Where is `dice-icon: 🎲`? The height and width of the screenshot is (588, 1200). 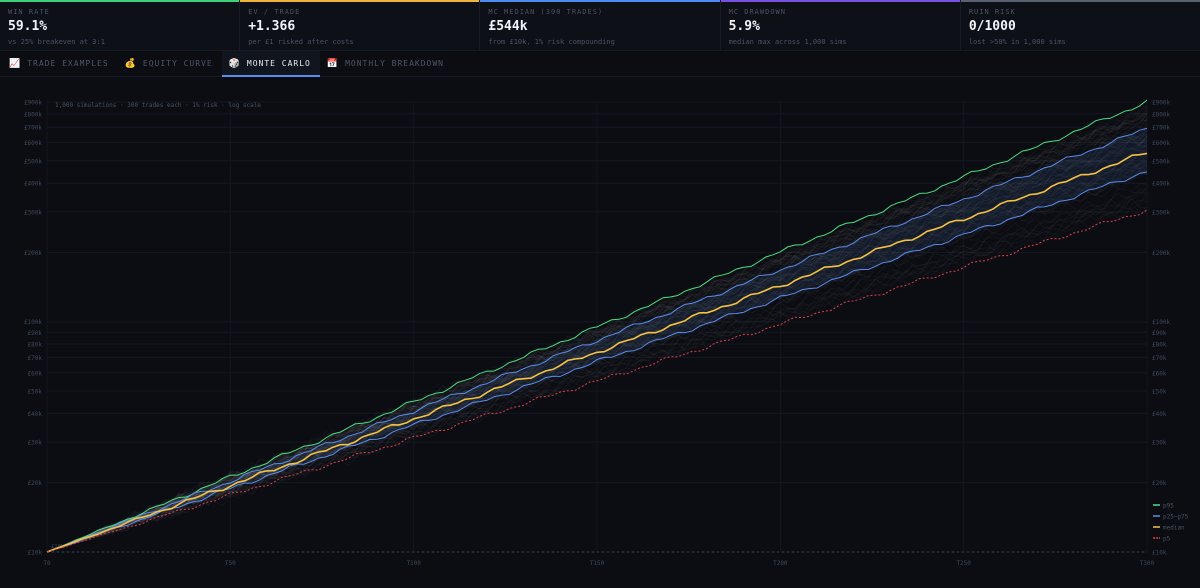 dice-icon: 🎲 is located at coordinates (234, 63).